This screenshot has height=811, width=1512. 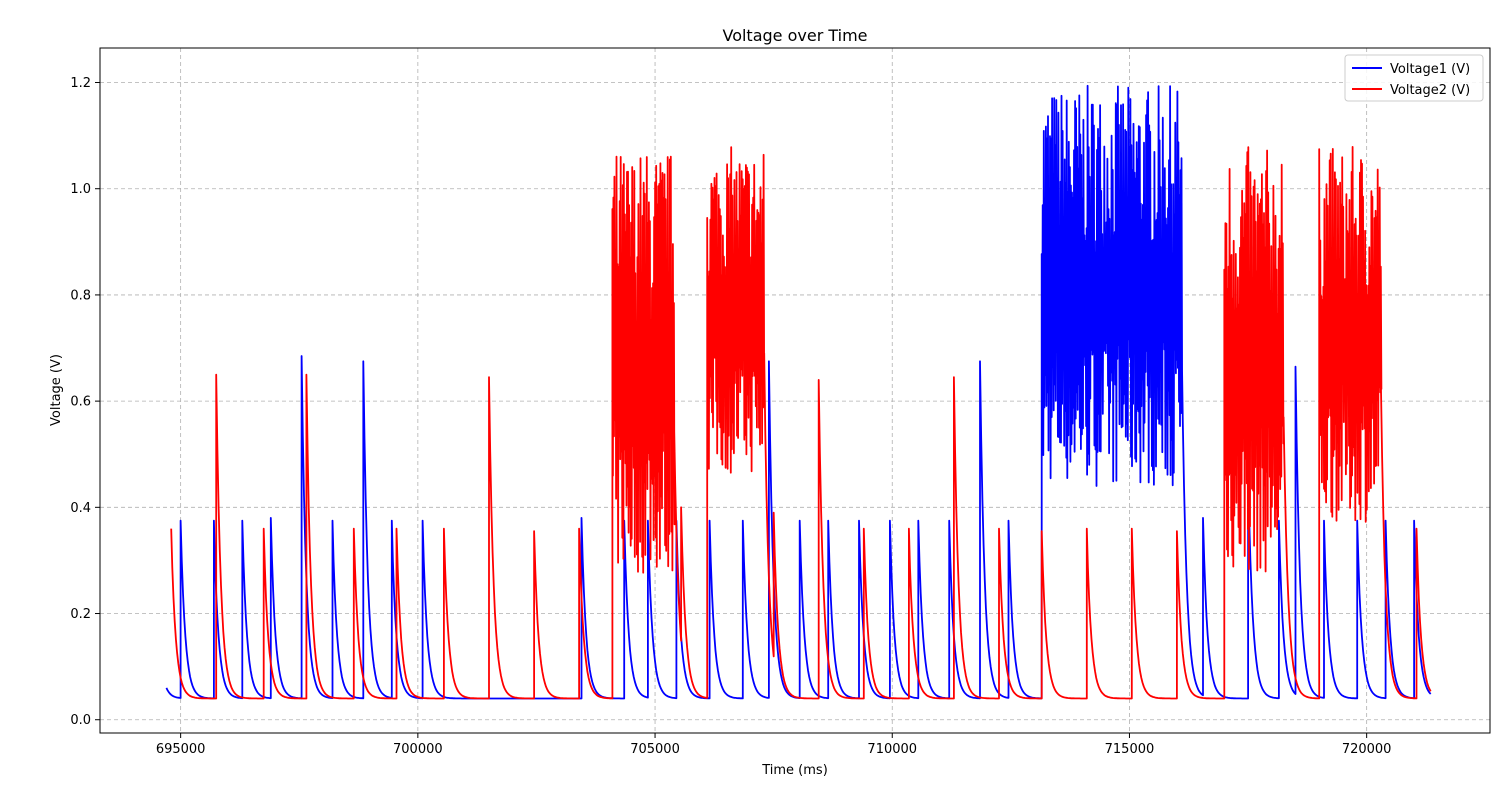 I want to click on y-tick-label: 0.0, so click(x=80, y=720).